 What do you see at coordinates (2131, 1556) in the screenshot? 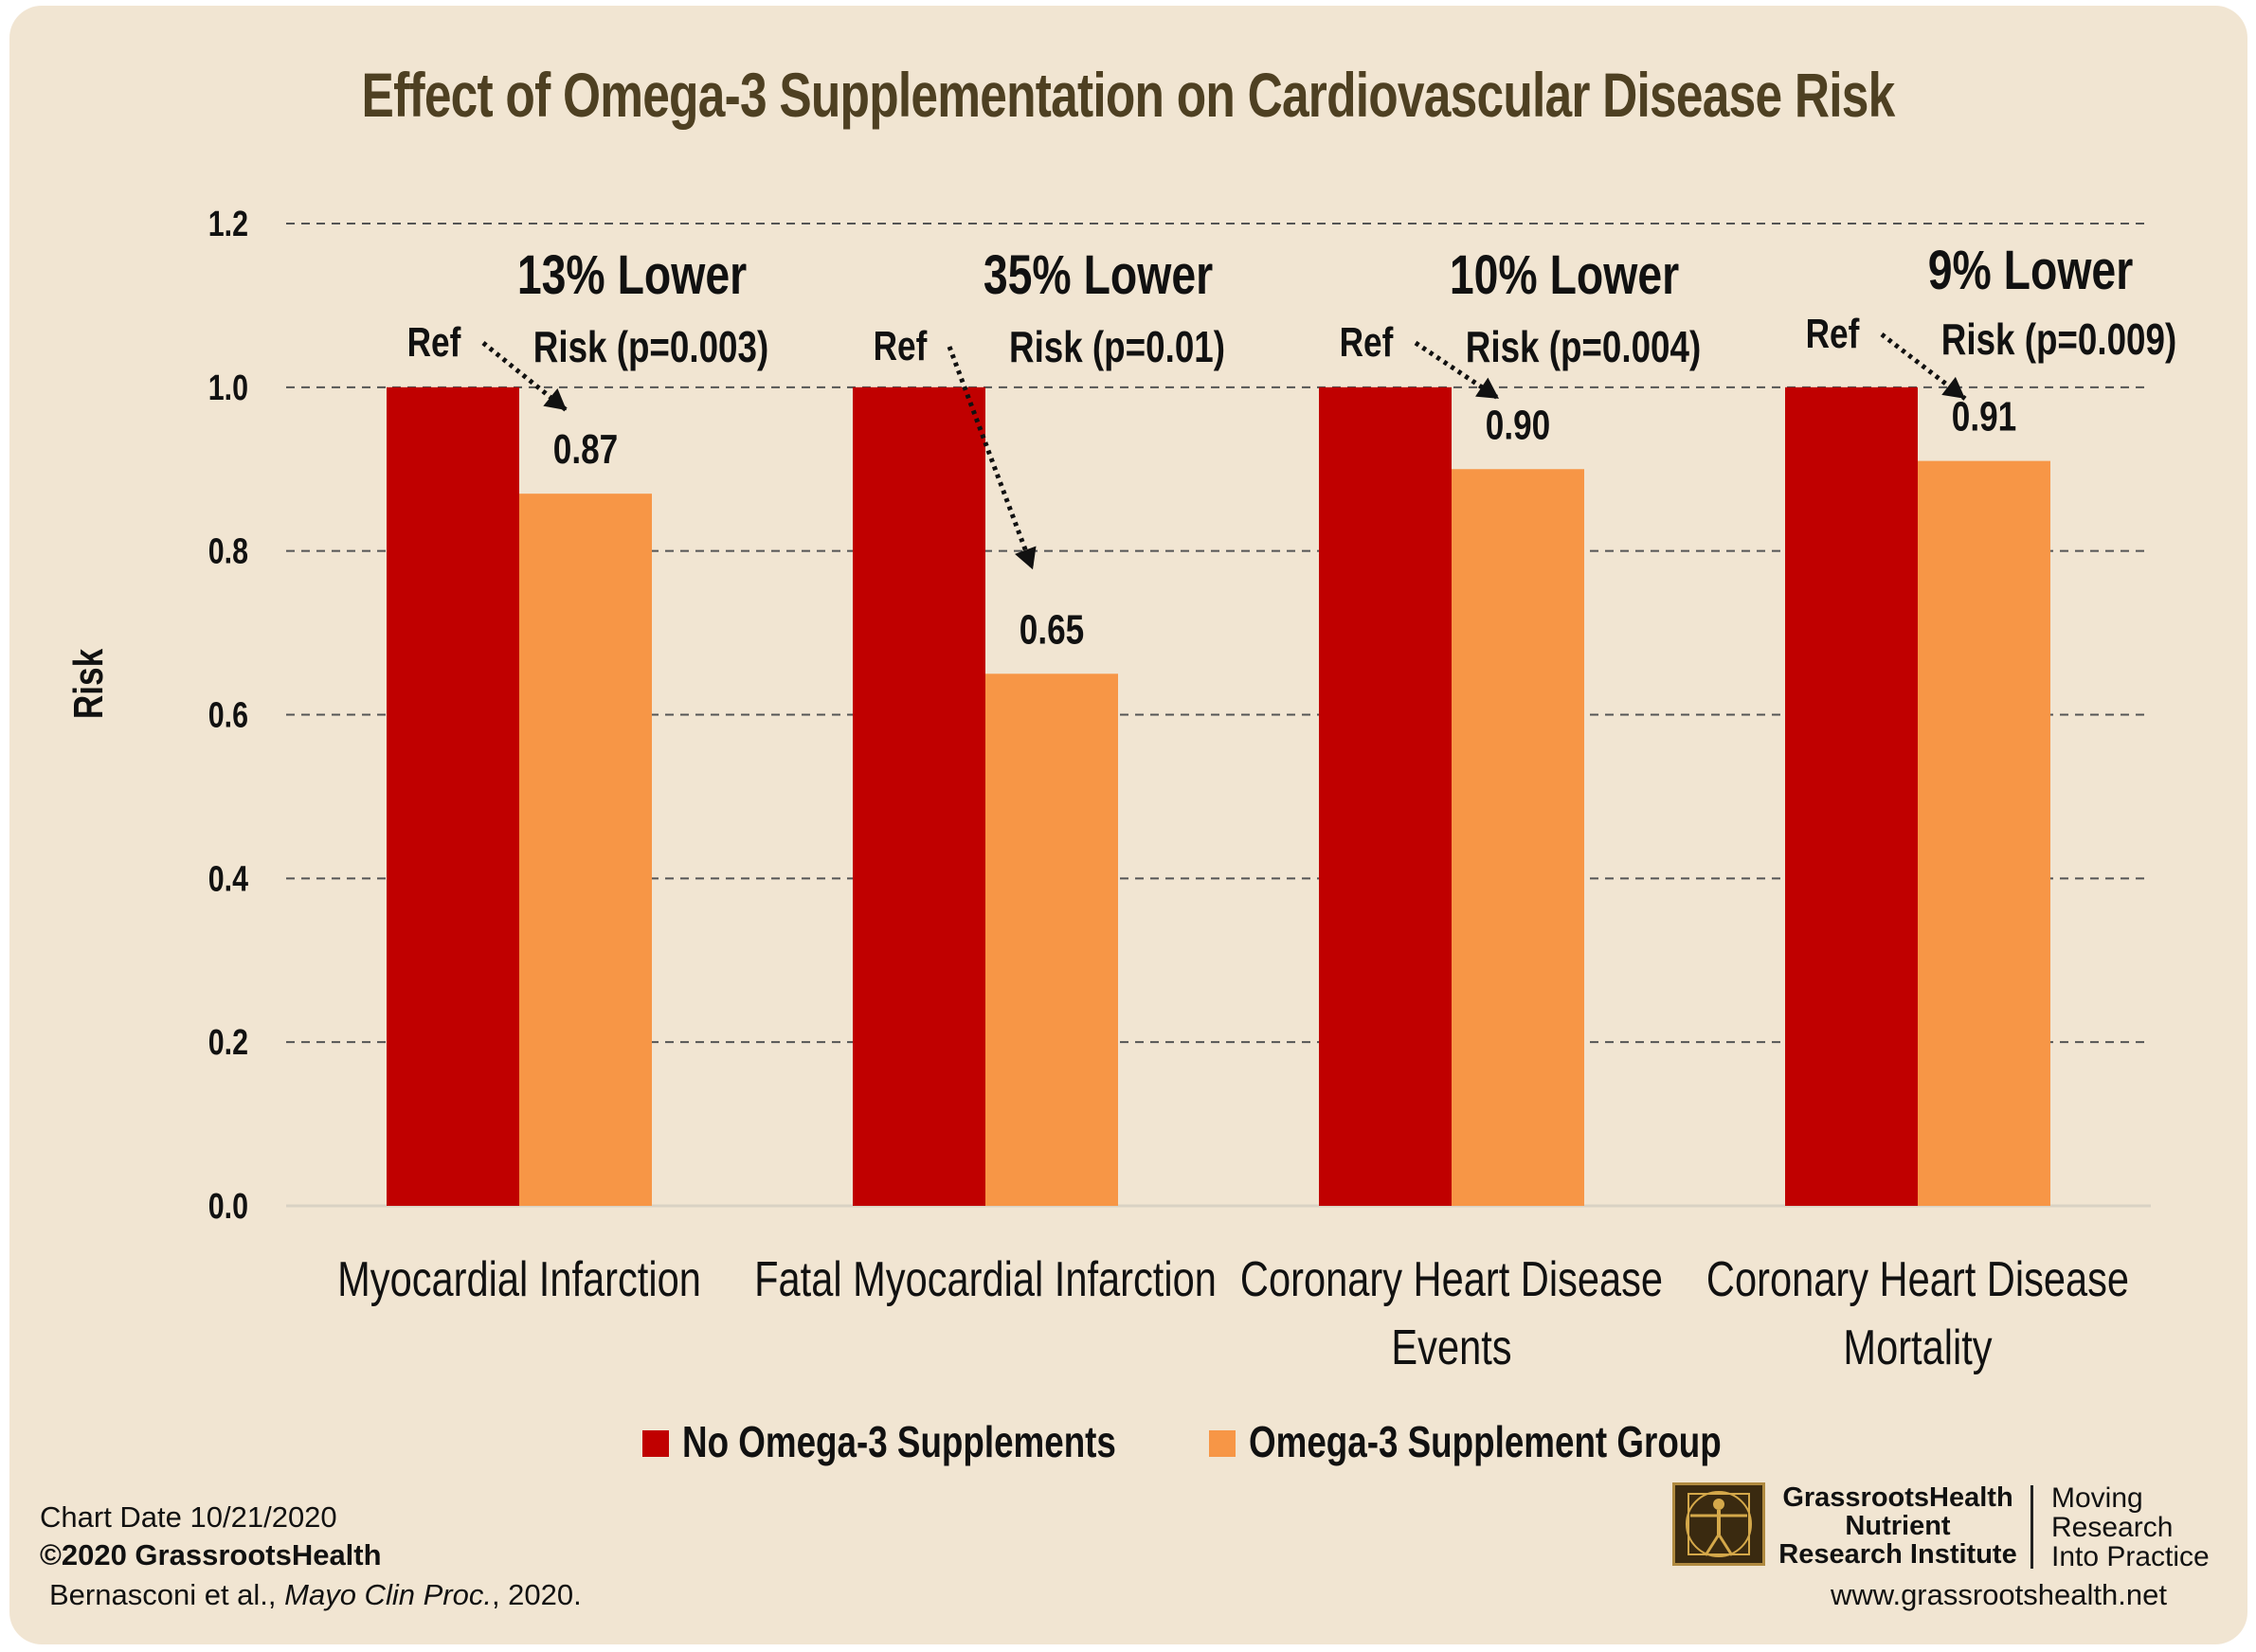
I see `tagline-line-3: Into Practice` at bounding box center [2131, 1556].